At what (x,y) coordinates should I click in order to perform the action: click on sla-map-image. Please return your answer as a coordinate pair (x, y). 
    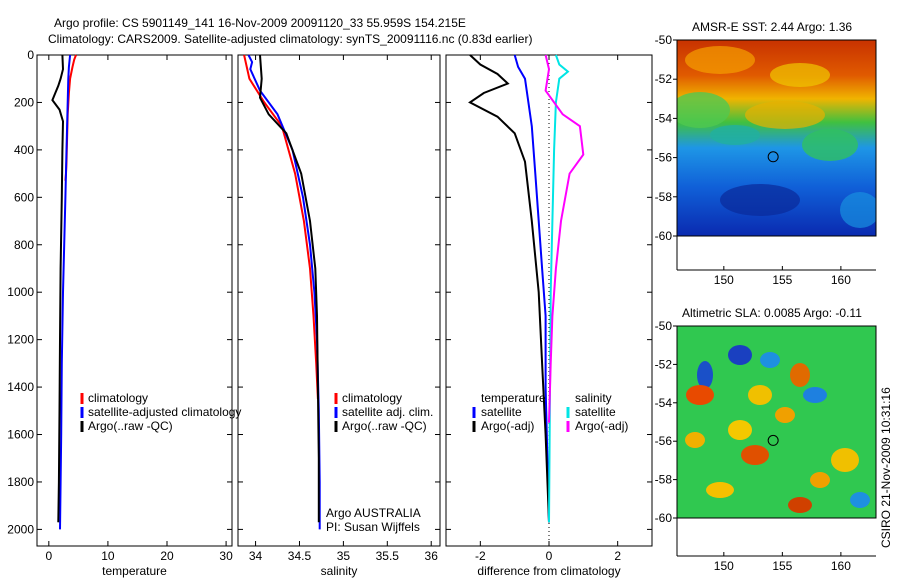
    Looking at the image, I should click on (776, 422).